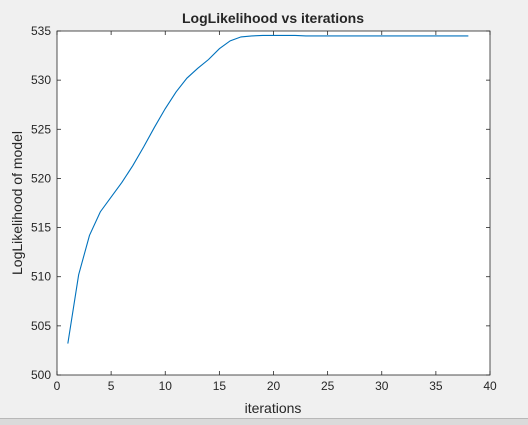 This screenshot has width=528, height=425. Describe the element at coordinates (41, 178) in the screenshot. I see `y-tick-label: 520` at that location.